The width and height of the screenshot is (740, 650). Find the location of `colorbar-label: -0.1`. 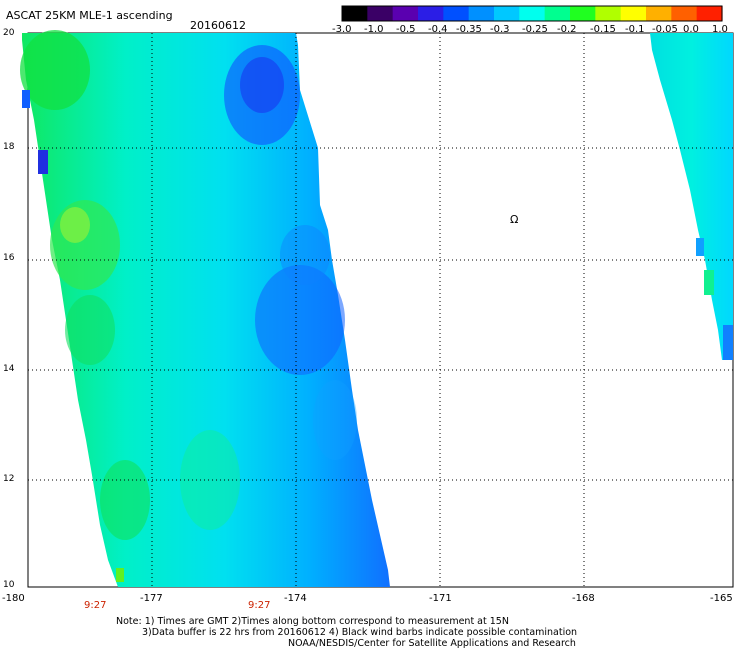

colorbar-label: -0.1 is located at coordinates (635, 29).